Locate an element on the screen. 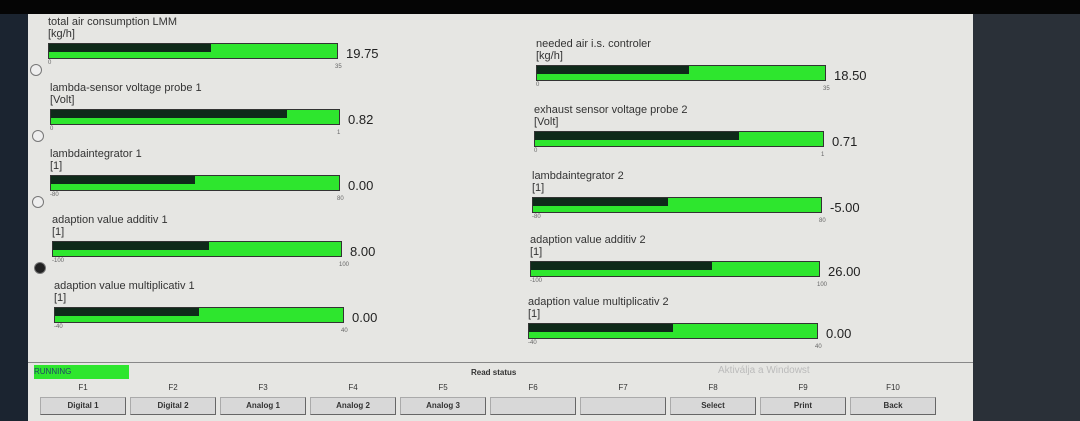 Image resolution: width=1080 pixels, height=421 pixels. monitor-bezel is located at coordinates (1026, 217).